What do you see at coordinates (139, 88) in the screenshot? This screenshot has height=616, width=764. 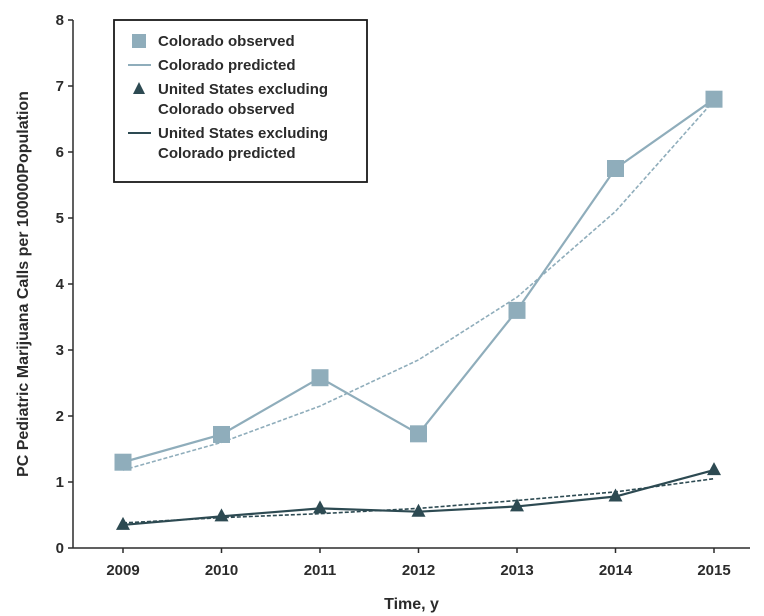 I see `legend-swatch-triangle` at bounding box center [139, 88].